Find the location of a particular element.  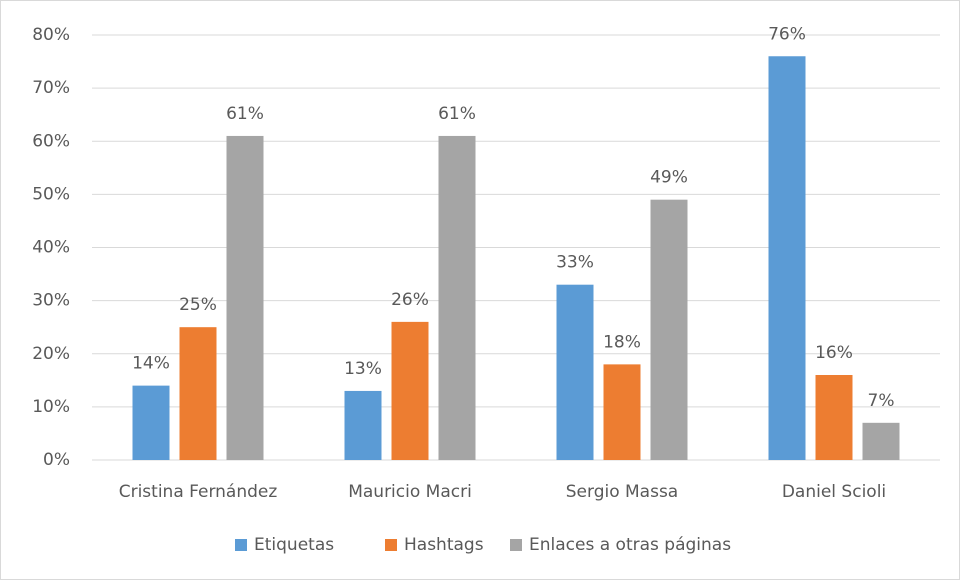

x-tick-label: Cristina Fernández is located at coordinates (198, 492).